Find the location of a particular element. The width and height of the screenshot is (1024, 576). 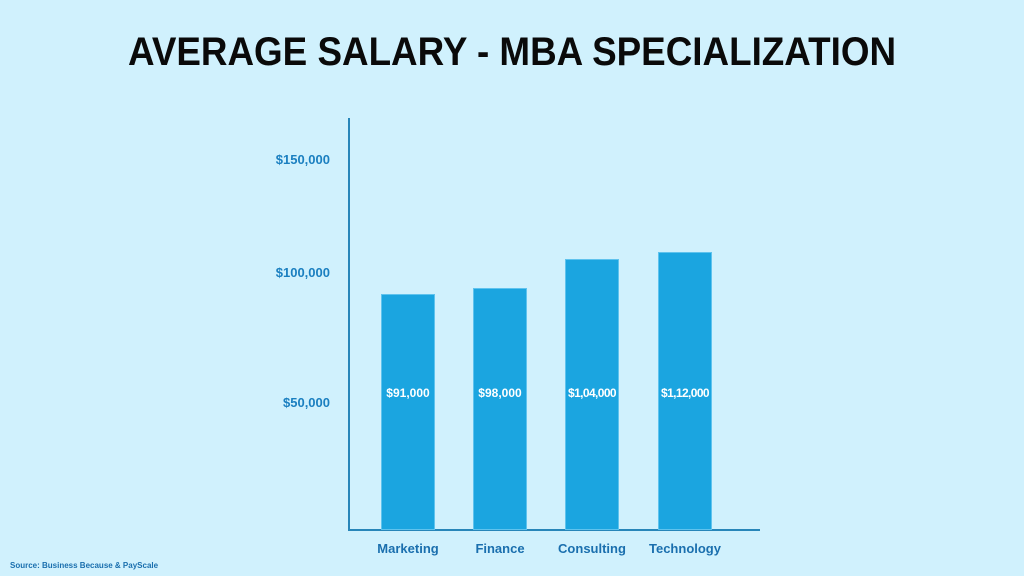

bar-value-label: $91,000 is located at coordinates (408, 393).